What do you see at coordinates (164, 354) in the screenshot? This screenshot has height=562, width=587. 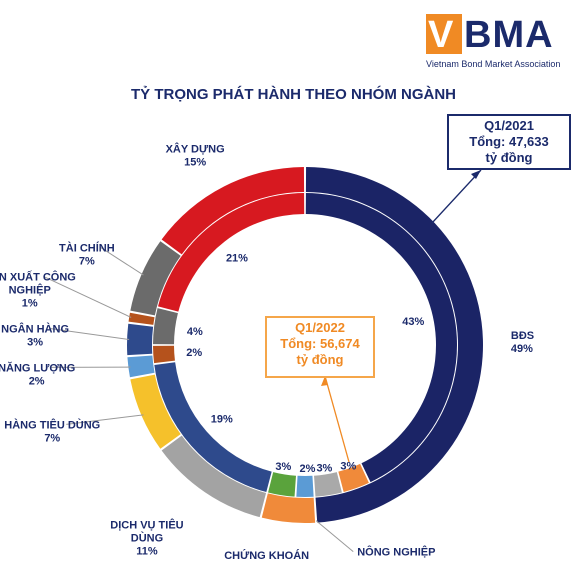 I see `inner-segment-san-xuat-cong-nghiep` at bounding box center [164, 354].